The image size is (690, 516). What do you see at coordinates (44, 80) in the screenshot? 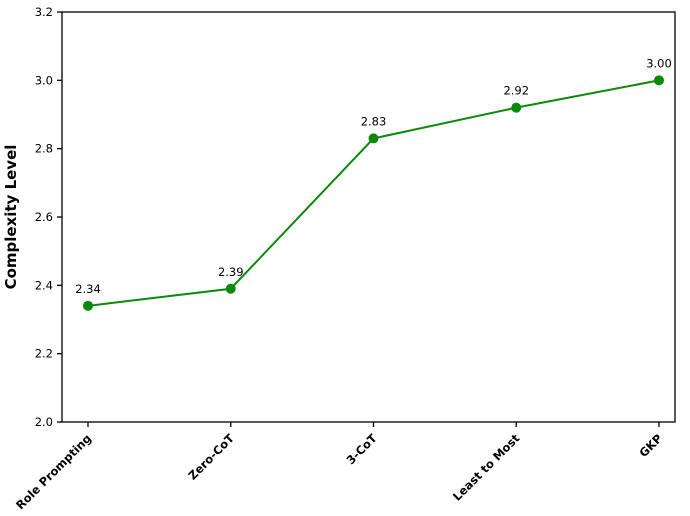
I see `y-tick-label: 3.0` at bounding box center [44, 80].